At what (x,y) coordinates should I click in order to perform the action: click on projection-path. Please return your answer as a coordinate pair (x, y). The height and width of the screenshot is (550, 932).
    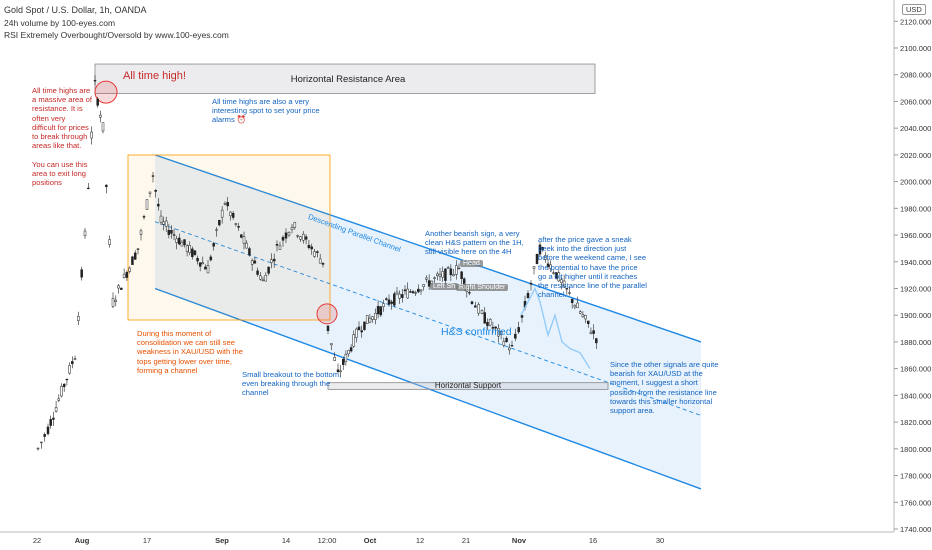
    Looking at the image, I should click on (555, 328).